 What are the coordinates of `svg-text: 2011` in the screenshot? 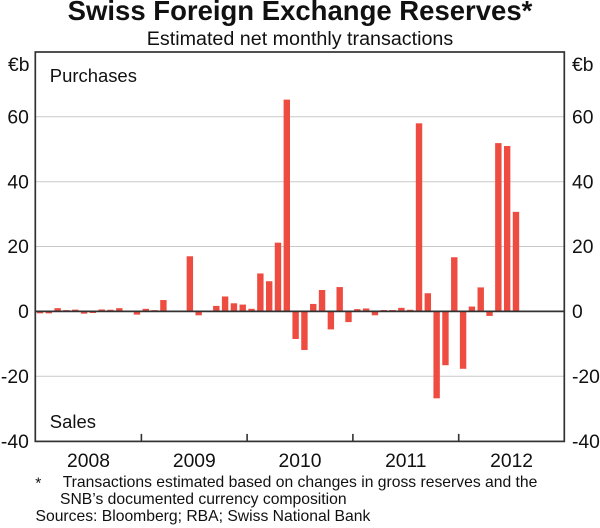 It's located at (405, 461).